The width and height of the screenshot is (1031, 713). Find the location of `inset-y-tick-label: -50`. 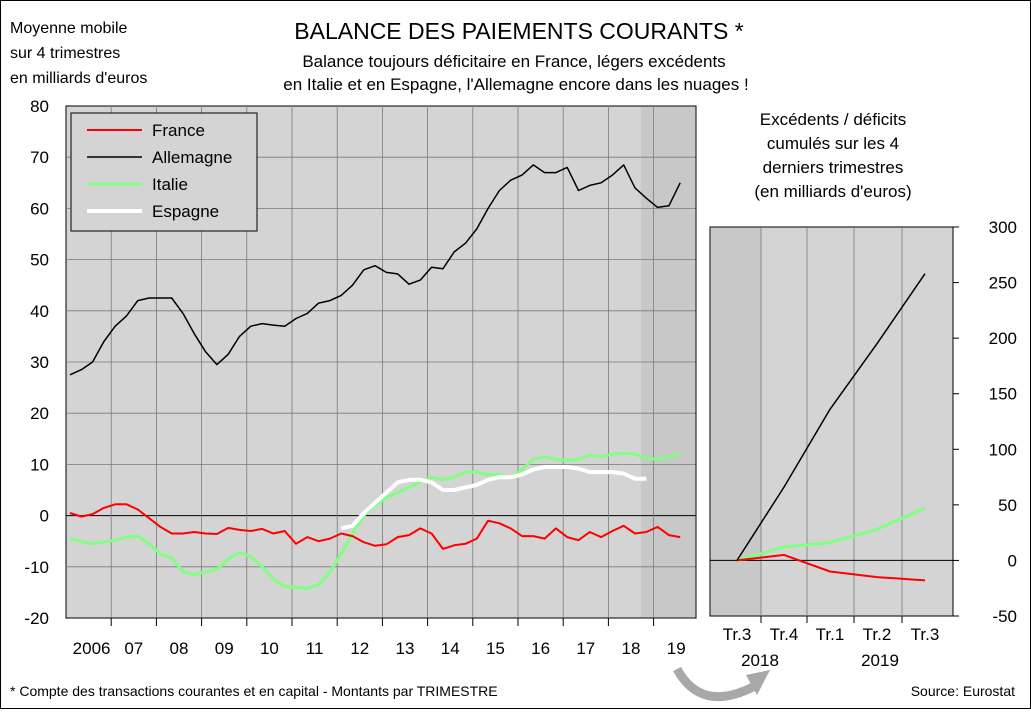

inset-y-tick-label: -50 is located at coordinates (1004, 616).